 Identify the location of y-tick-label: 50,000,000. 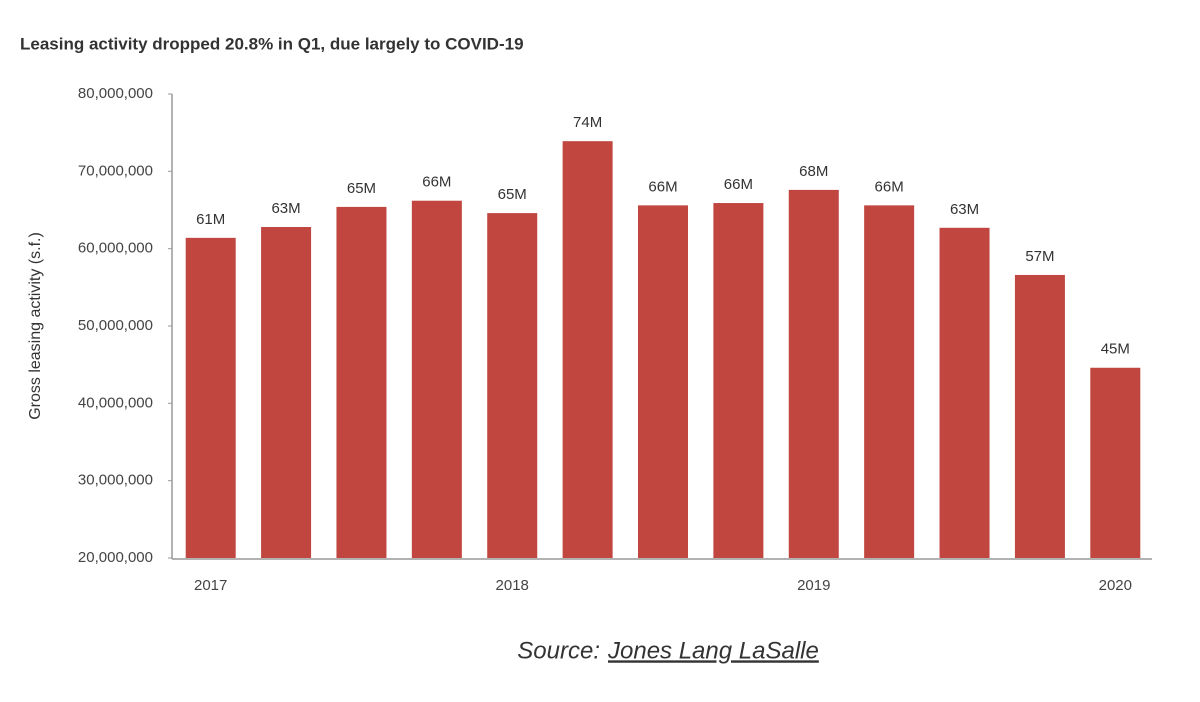
(115, 325).